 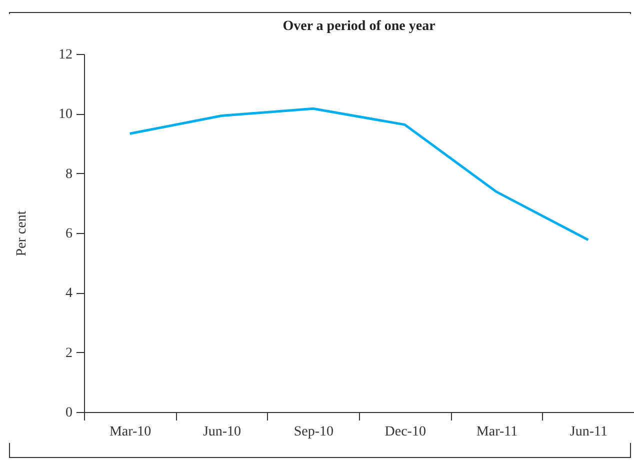 I want to click on y-axis-title: Per cent, so click(x=22, y=233).